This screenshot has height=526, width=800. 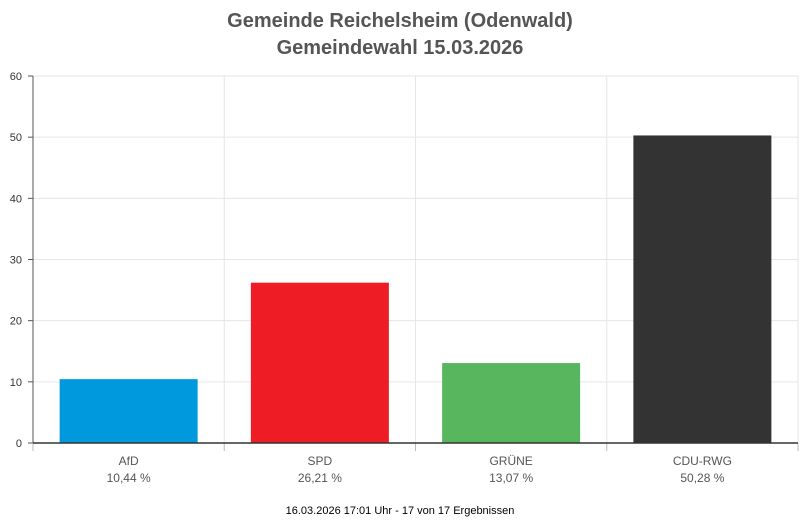 What do you see at coordinates (320, 478) in the screenshot?
I see `bar-value-label: 26,21 %` at bounding box center [320, 478].